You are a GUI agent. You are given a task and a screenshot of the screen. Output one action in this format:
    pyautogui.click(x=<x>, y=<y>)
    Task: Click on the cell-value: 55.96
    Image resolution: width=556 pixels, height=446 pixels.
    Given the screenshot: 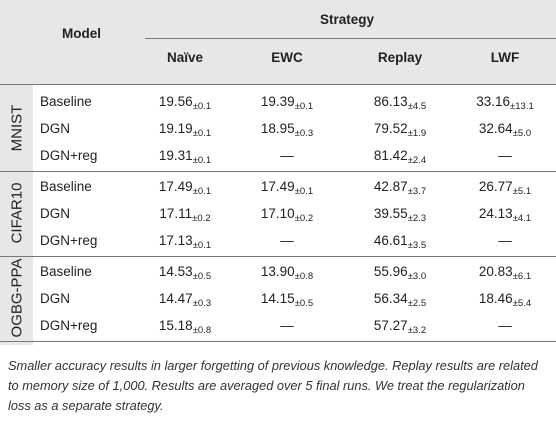 What is the action you would take?
    pyautogui.click(x=390, y=271)
    